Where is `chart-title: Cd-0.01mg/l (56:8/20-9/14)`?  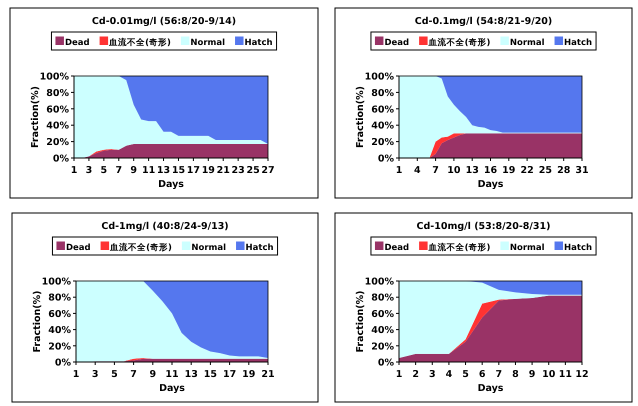
chart-title: Cd-0.01mg/l (56:8/20-9/14) is located at coordinates (164, 21).